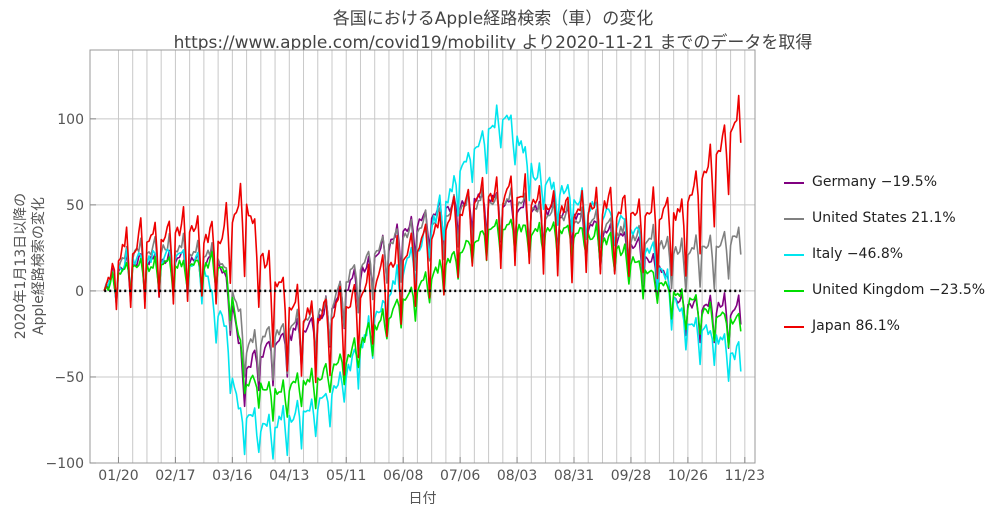 Image resolution: width=986 pixels, height=511 pixels. Describe the element at coordinates (493, 19) in the screenshot. I see `chart-title: 各国におけるApple経路検索（車）の変化` at that location.